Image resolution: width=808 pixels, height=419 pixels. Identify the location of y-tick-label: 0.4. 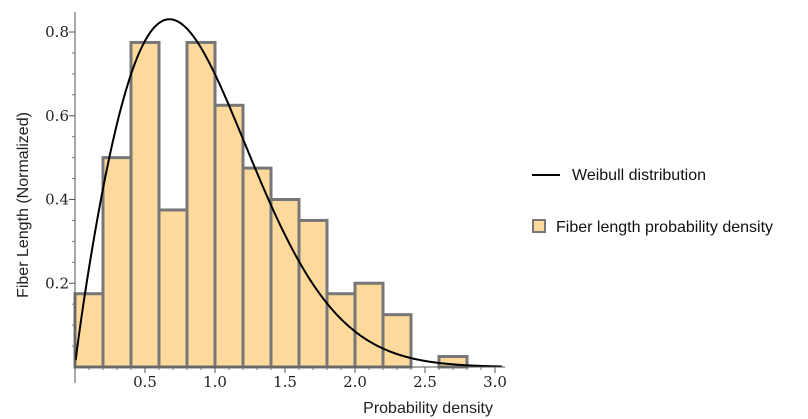
(57, 200).